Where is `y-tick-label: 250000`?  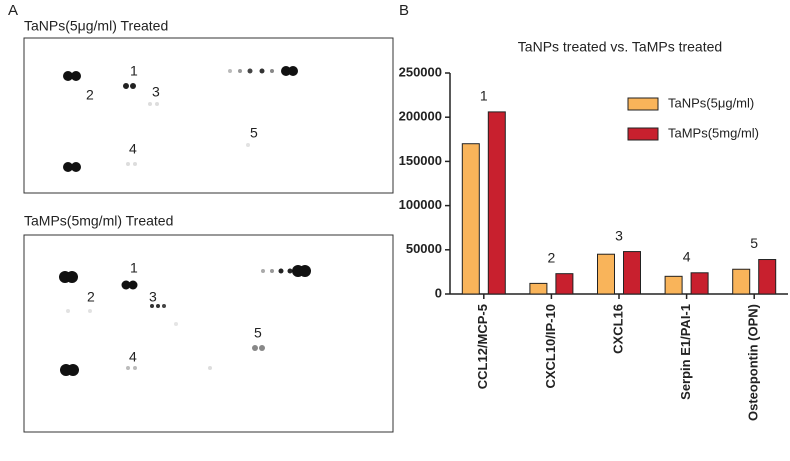
y-tick-label: 250000 is located at coordinates (420, 71).